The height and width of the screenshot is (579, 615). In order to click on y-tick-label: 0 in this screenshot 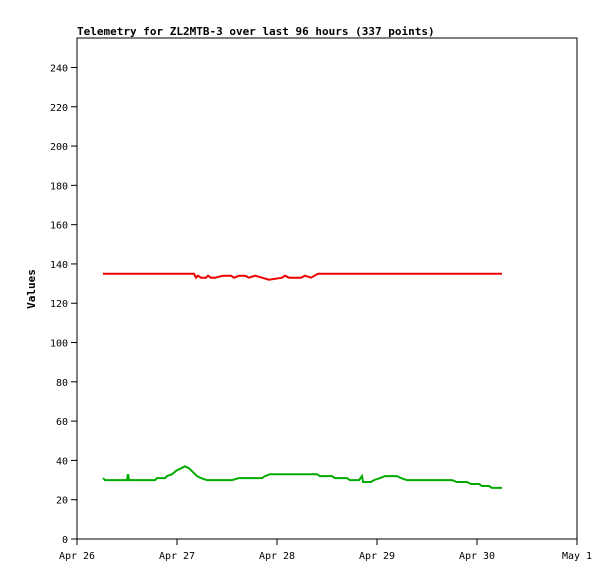, I will do `click(65, 540)`.